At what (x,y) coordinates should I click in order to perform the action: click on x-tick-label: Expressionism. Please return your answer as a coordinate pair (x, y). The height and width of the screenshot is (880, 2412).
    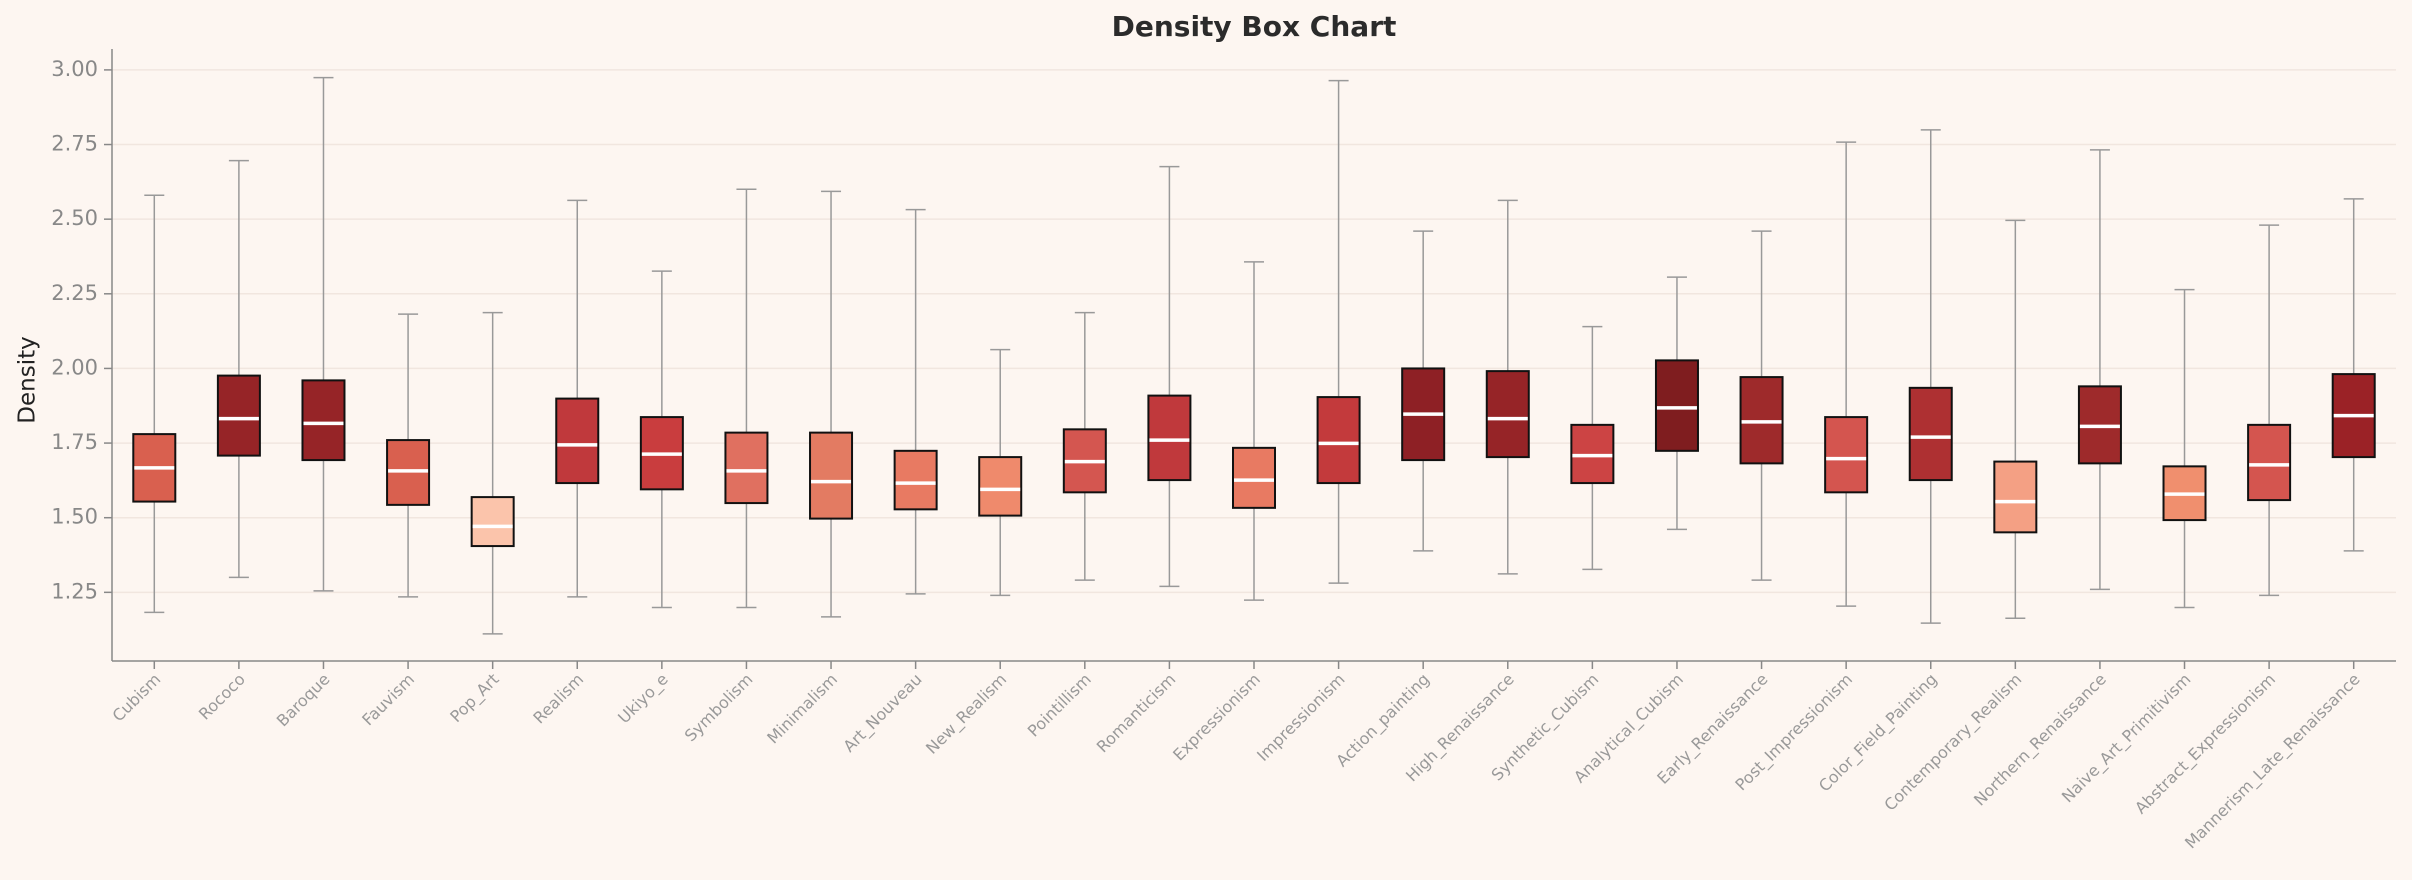
    Looking at the image, I should click on (1216, 717).